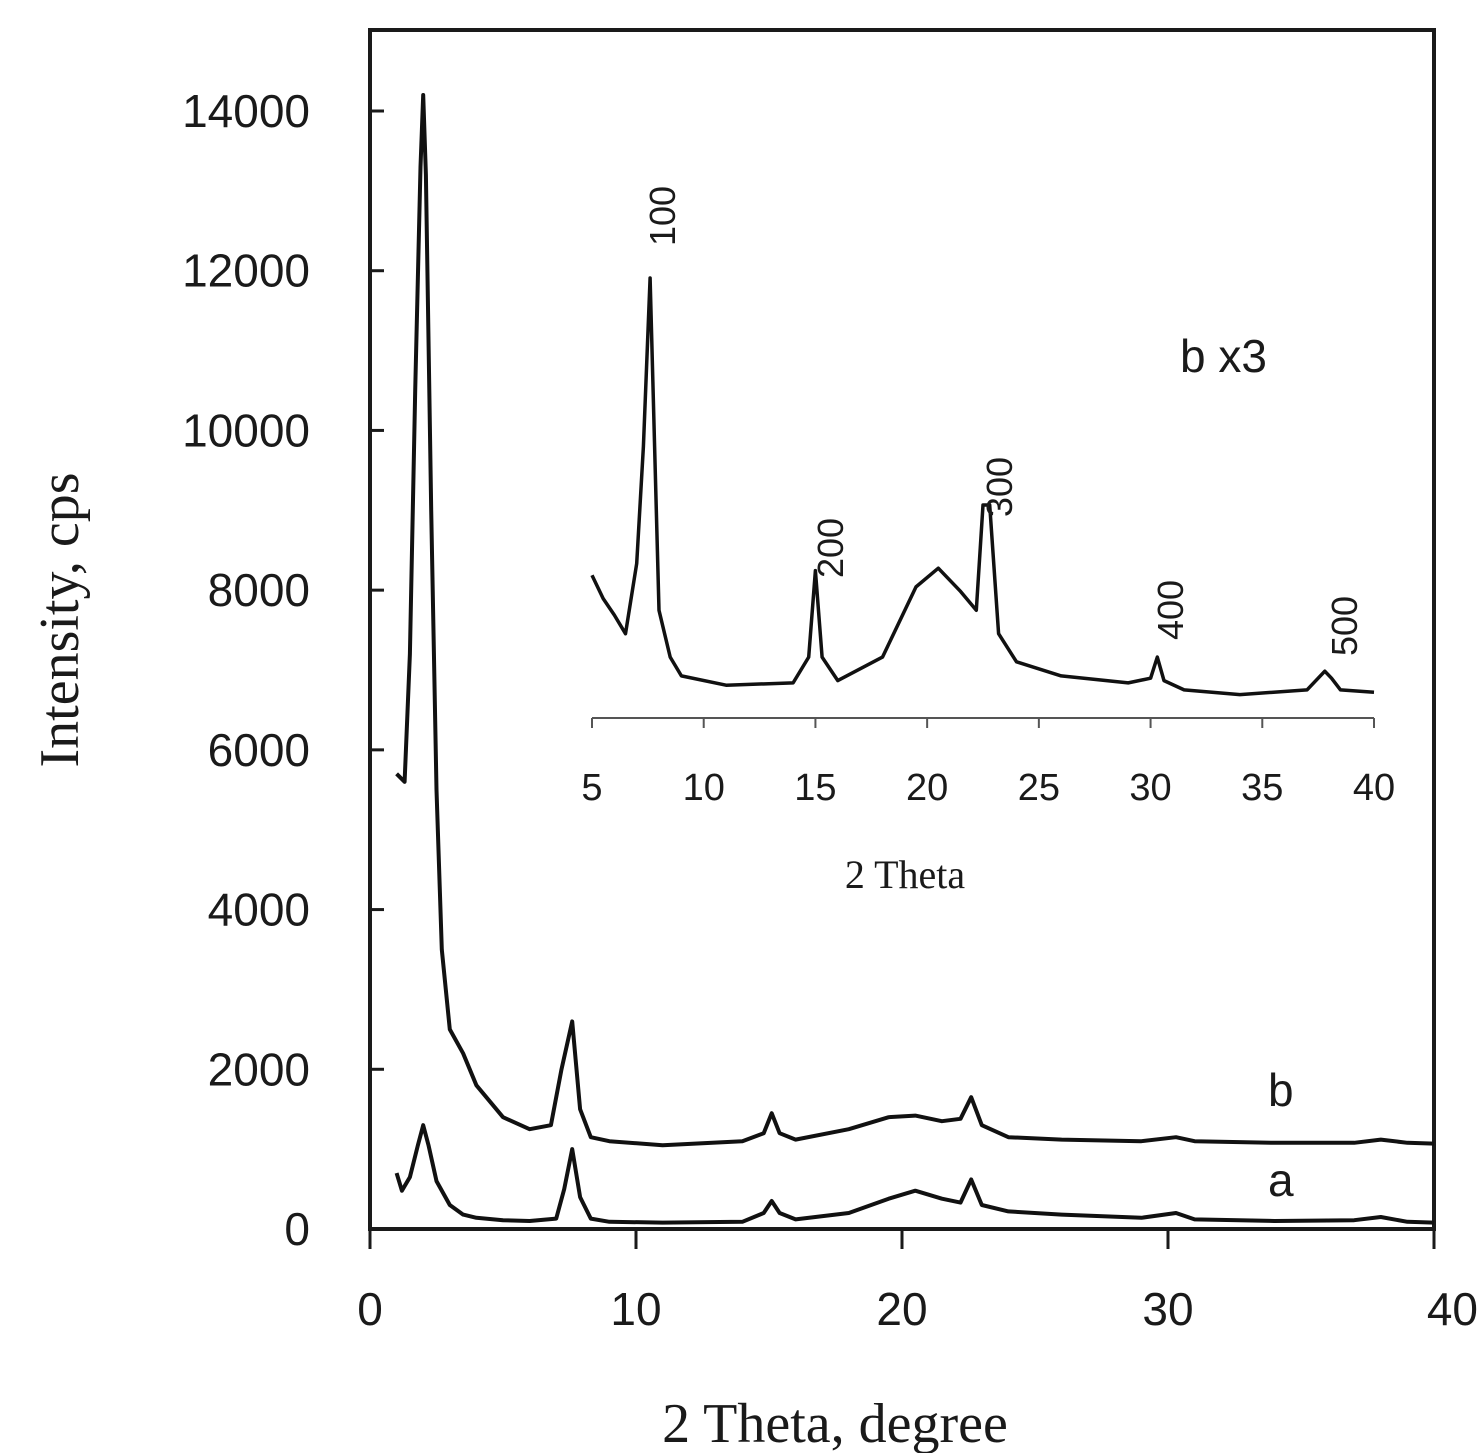 This screenshot has width=1482, height=1453. I want to click on y-tick-label: 12000, so click(246, 271).